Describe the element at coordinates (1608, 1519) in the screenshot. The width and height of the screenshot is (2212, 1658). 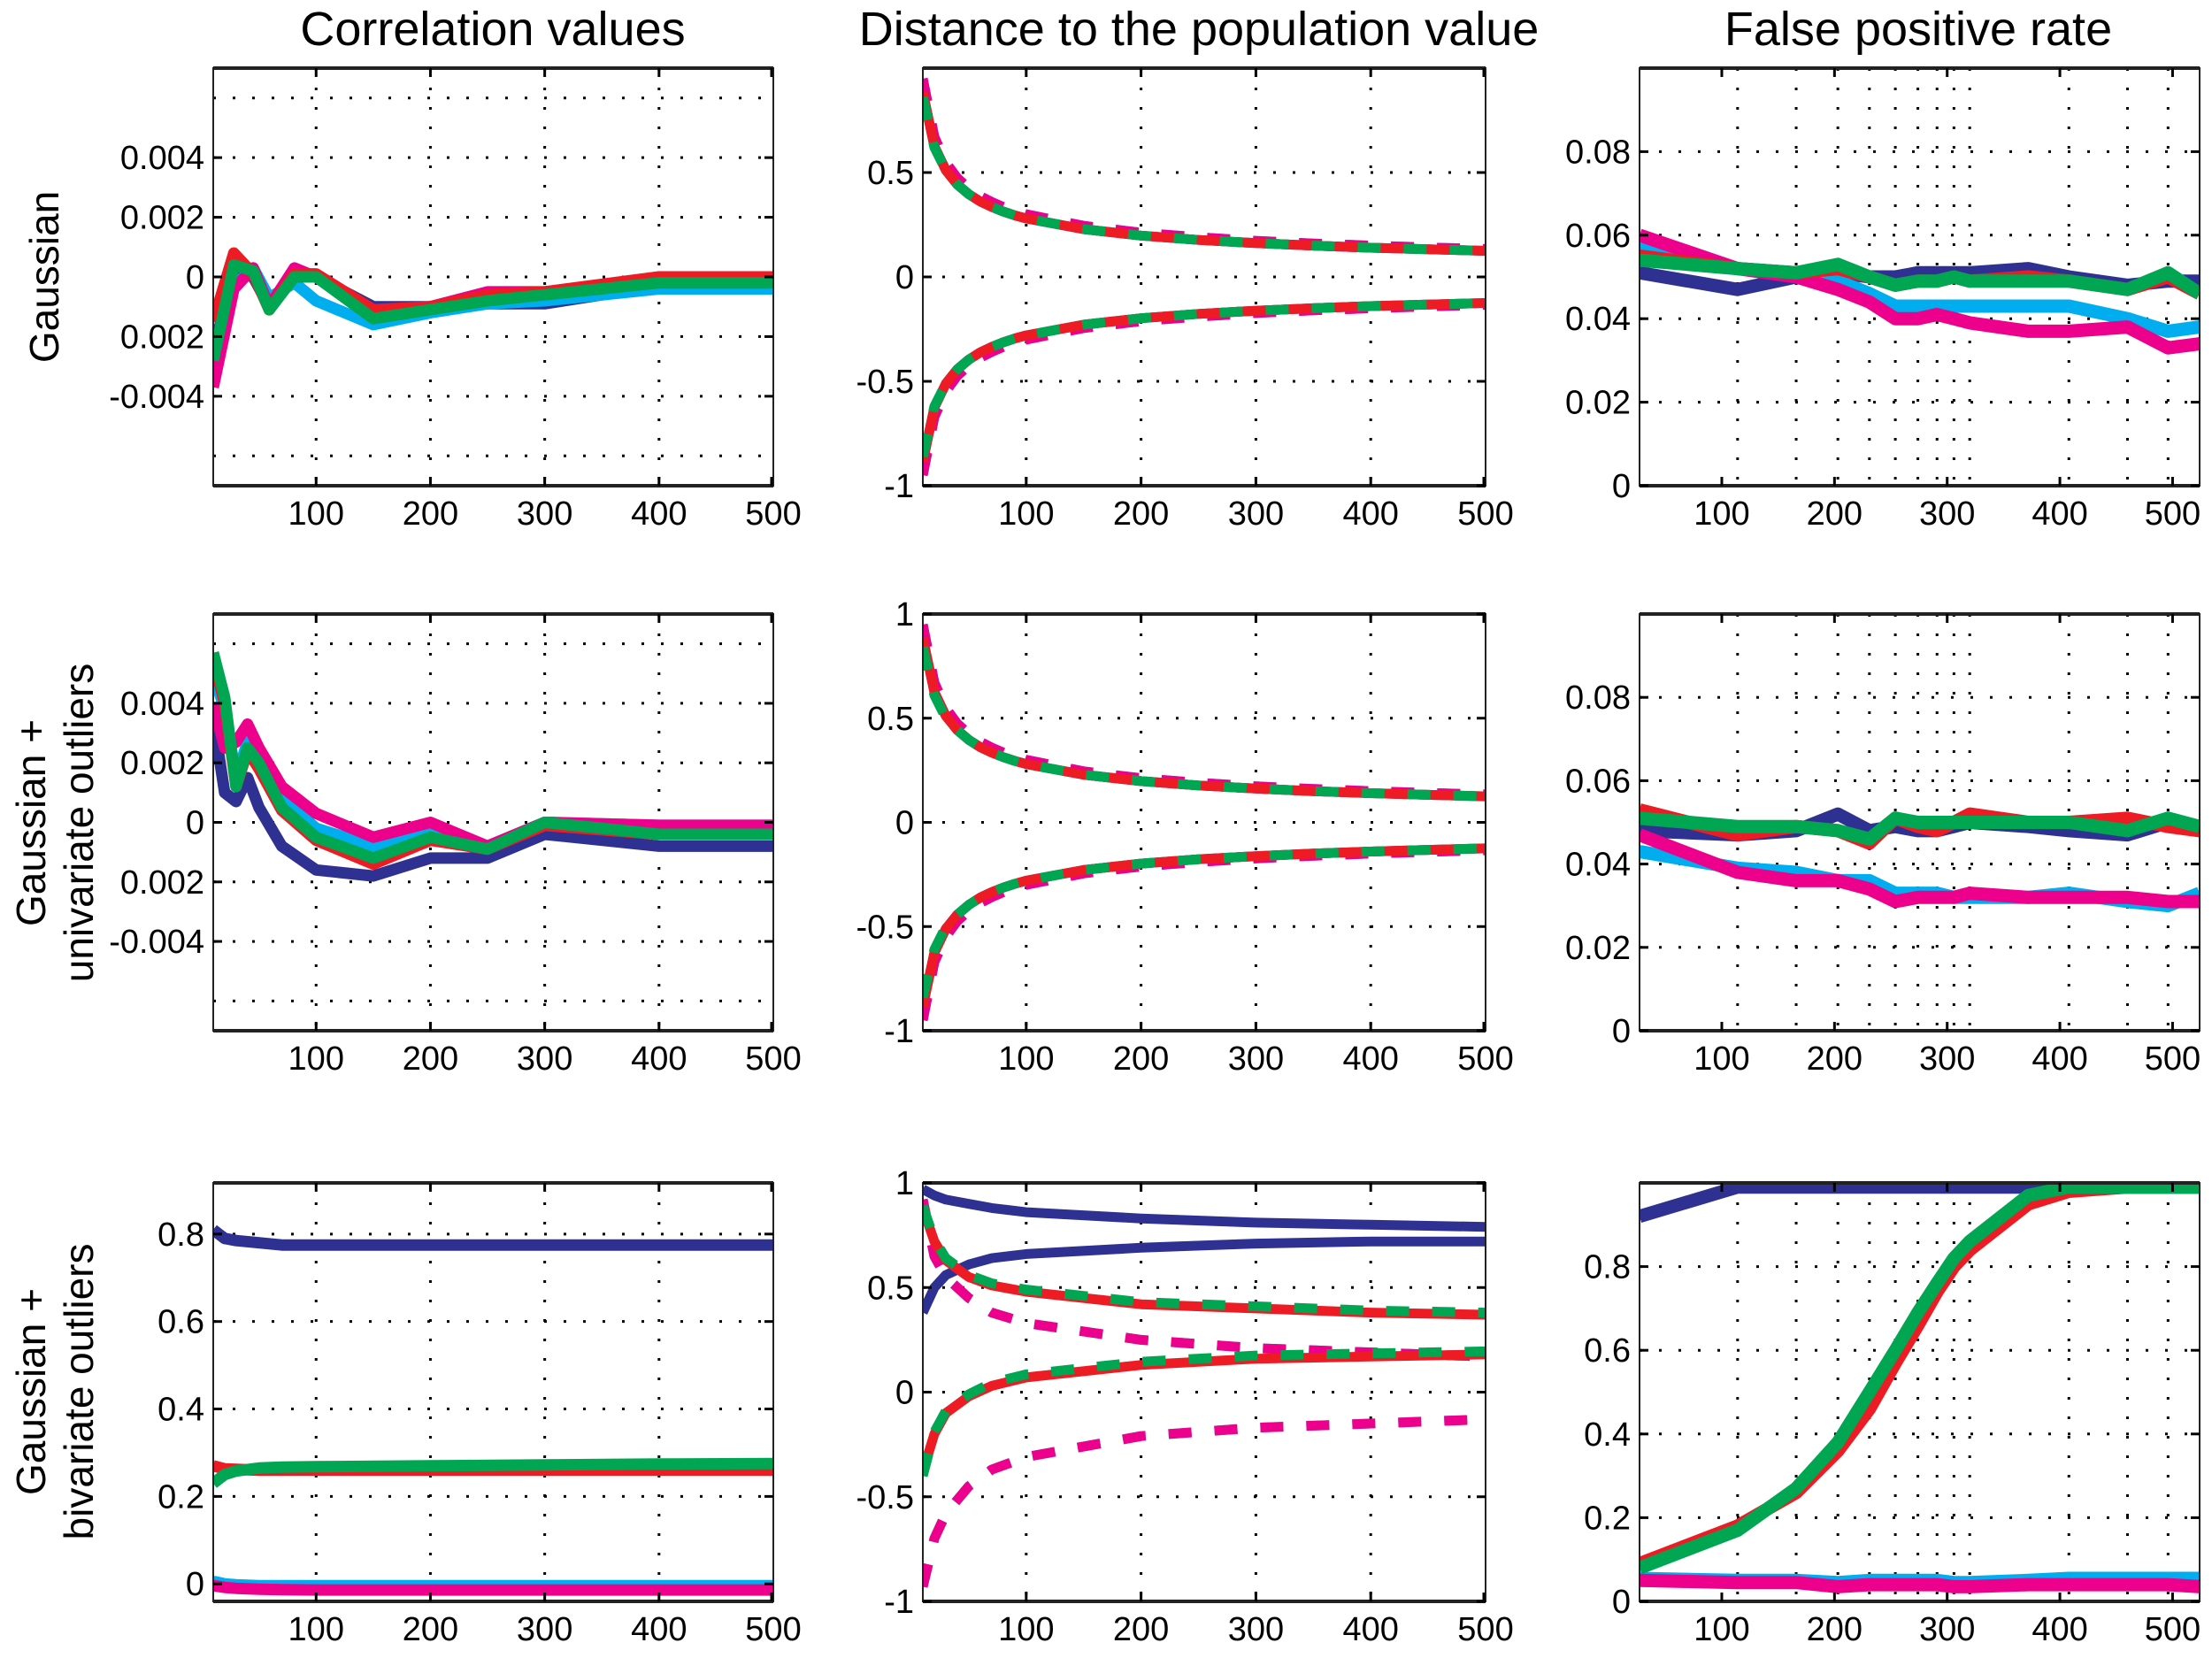
I see `y-tick-label: 0.2` at that location.